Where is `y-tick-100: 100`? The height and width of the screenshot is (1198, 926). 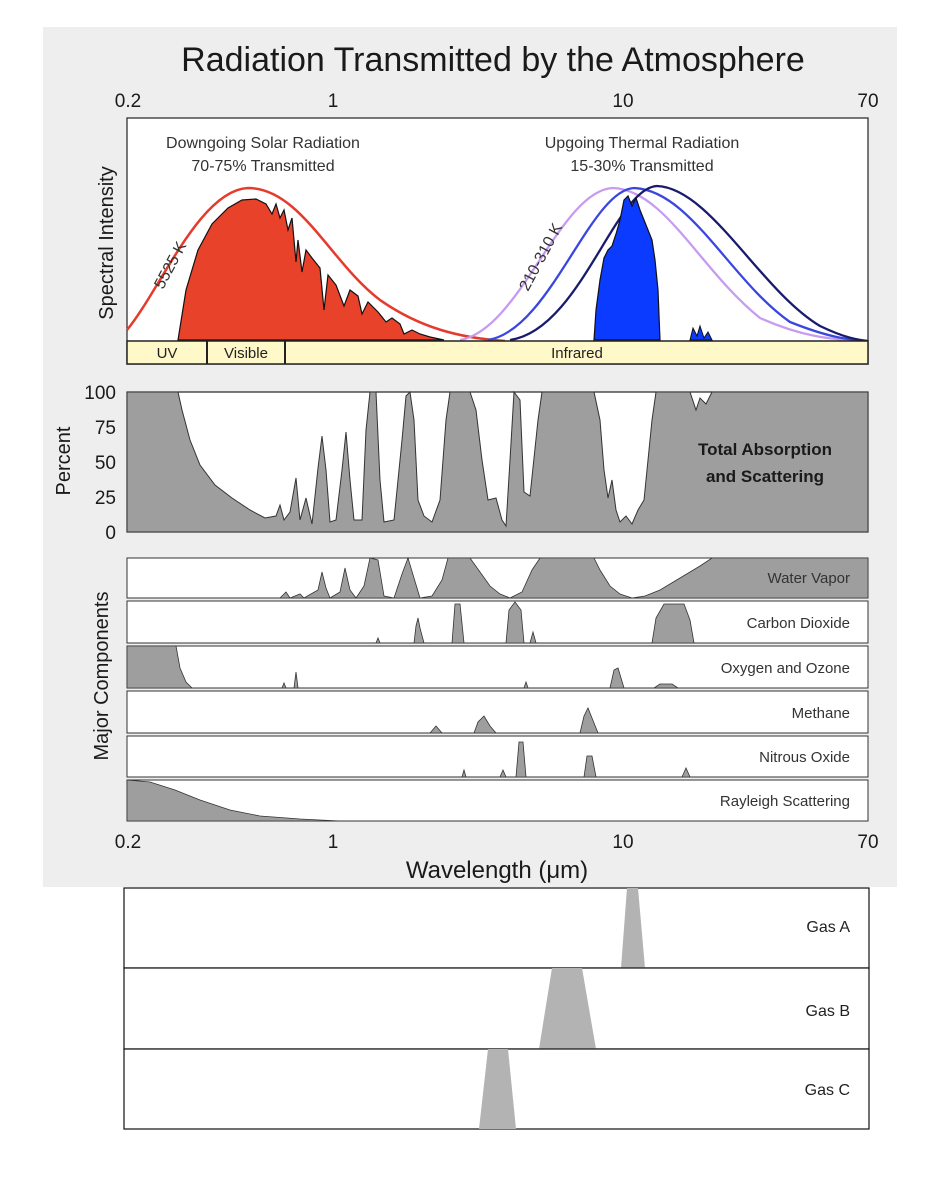 y-tick-100: 100 is located at coordinates (100, 393).